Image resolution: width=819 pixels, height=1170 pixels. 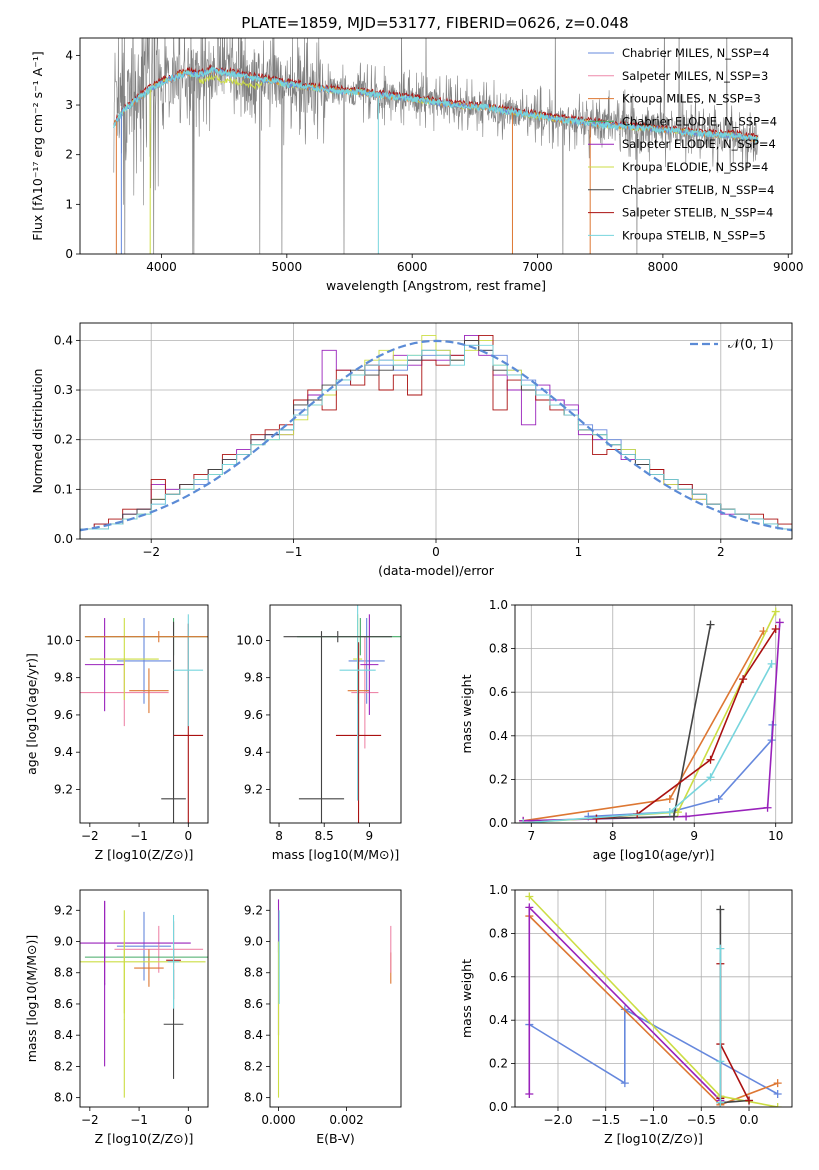 I want to click on weight-line-kroupa-stelib, so click(x=648, y=743).